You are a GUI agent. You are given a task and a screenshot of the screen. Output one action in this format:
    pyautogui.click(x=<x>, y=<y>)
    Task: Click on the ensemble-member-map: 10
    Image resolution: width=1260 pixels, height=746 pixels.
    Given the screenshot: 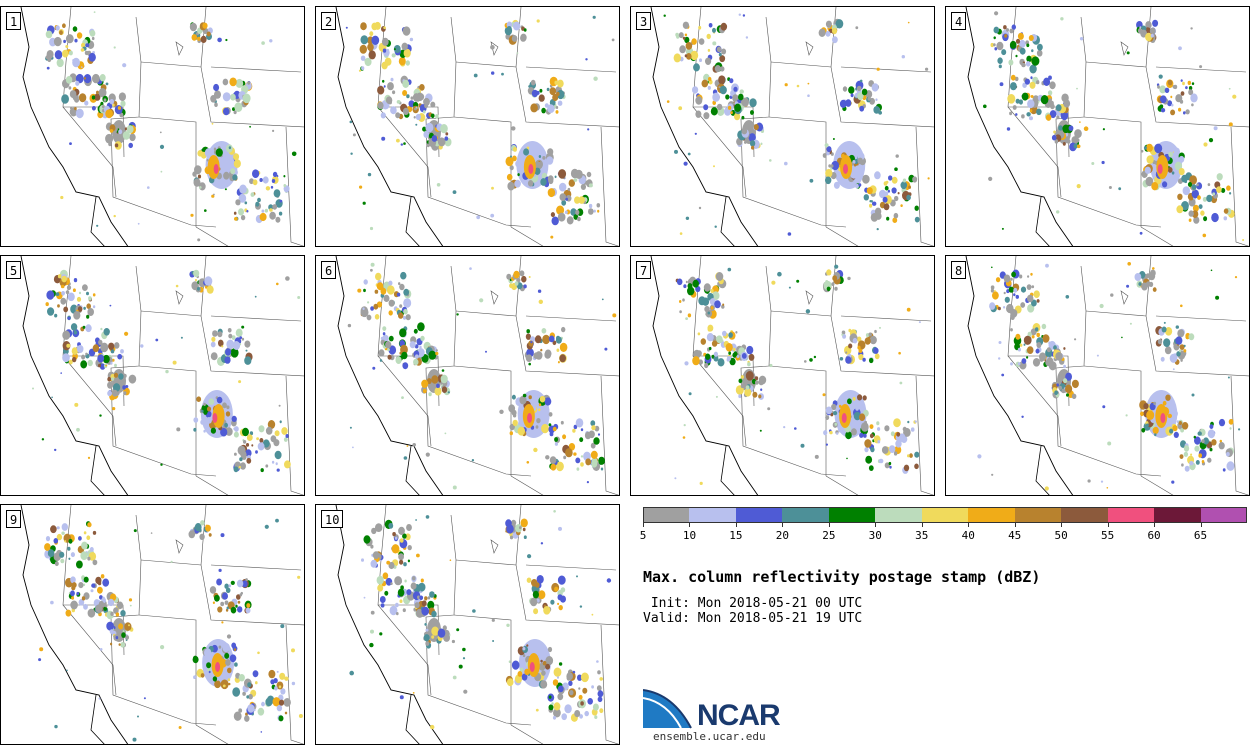 What is the action you would take?
    pyautogui.click(x=467, y=624)
    